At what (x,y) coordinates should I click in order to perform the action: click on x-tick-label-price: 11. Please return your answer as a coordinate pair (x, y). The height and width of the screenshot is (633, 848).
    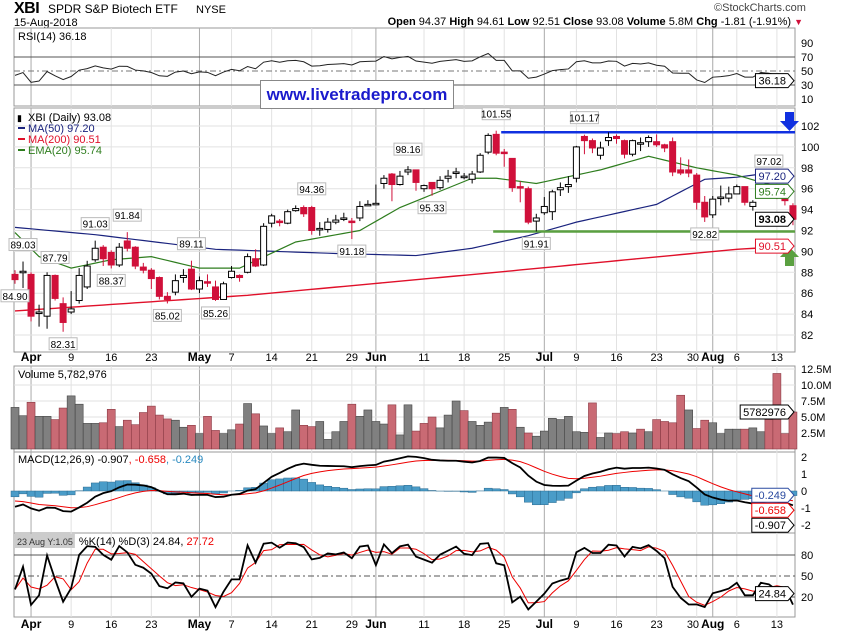
    Looking at the image, I should click on (423, 358).